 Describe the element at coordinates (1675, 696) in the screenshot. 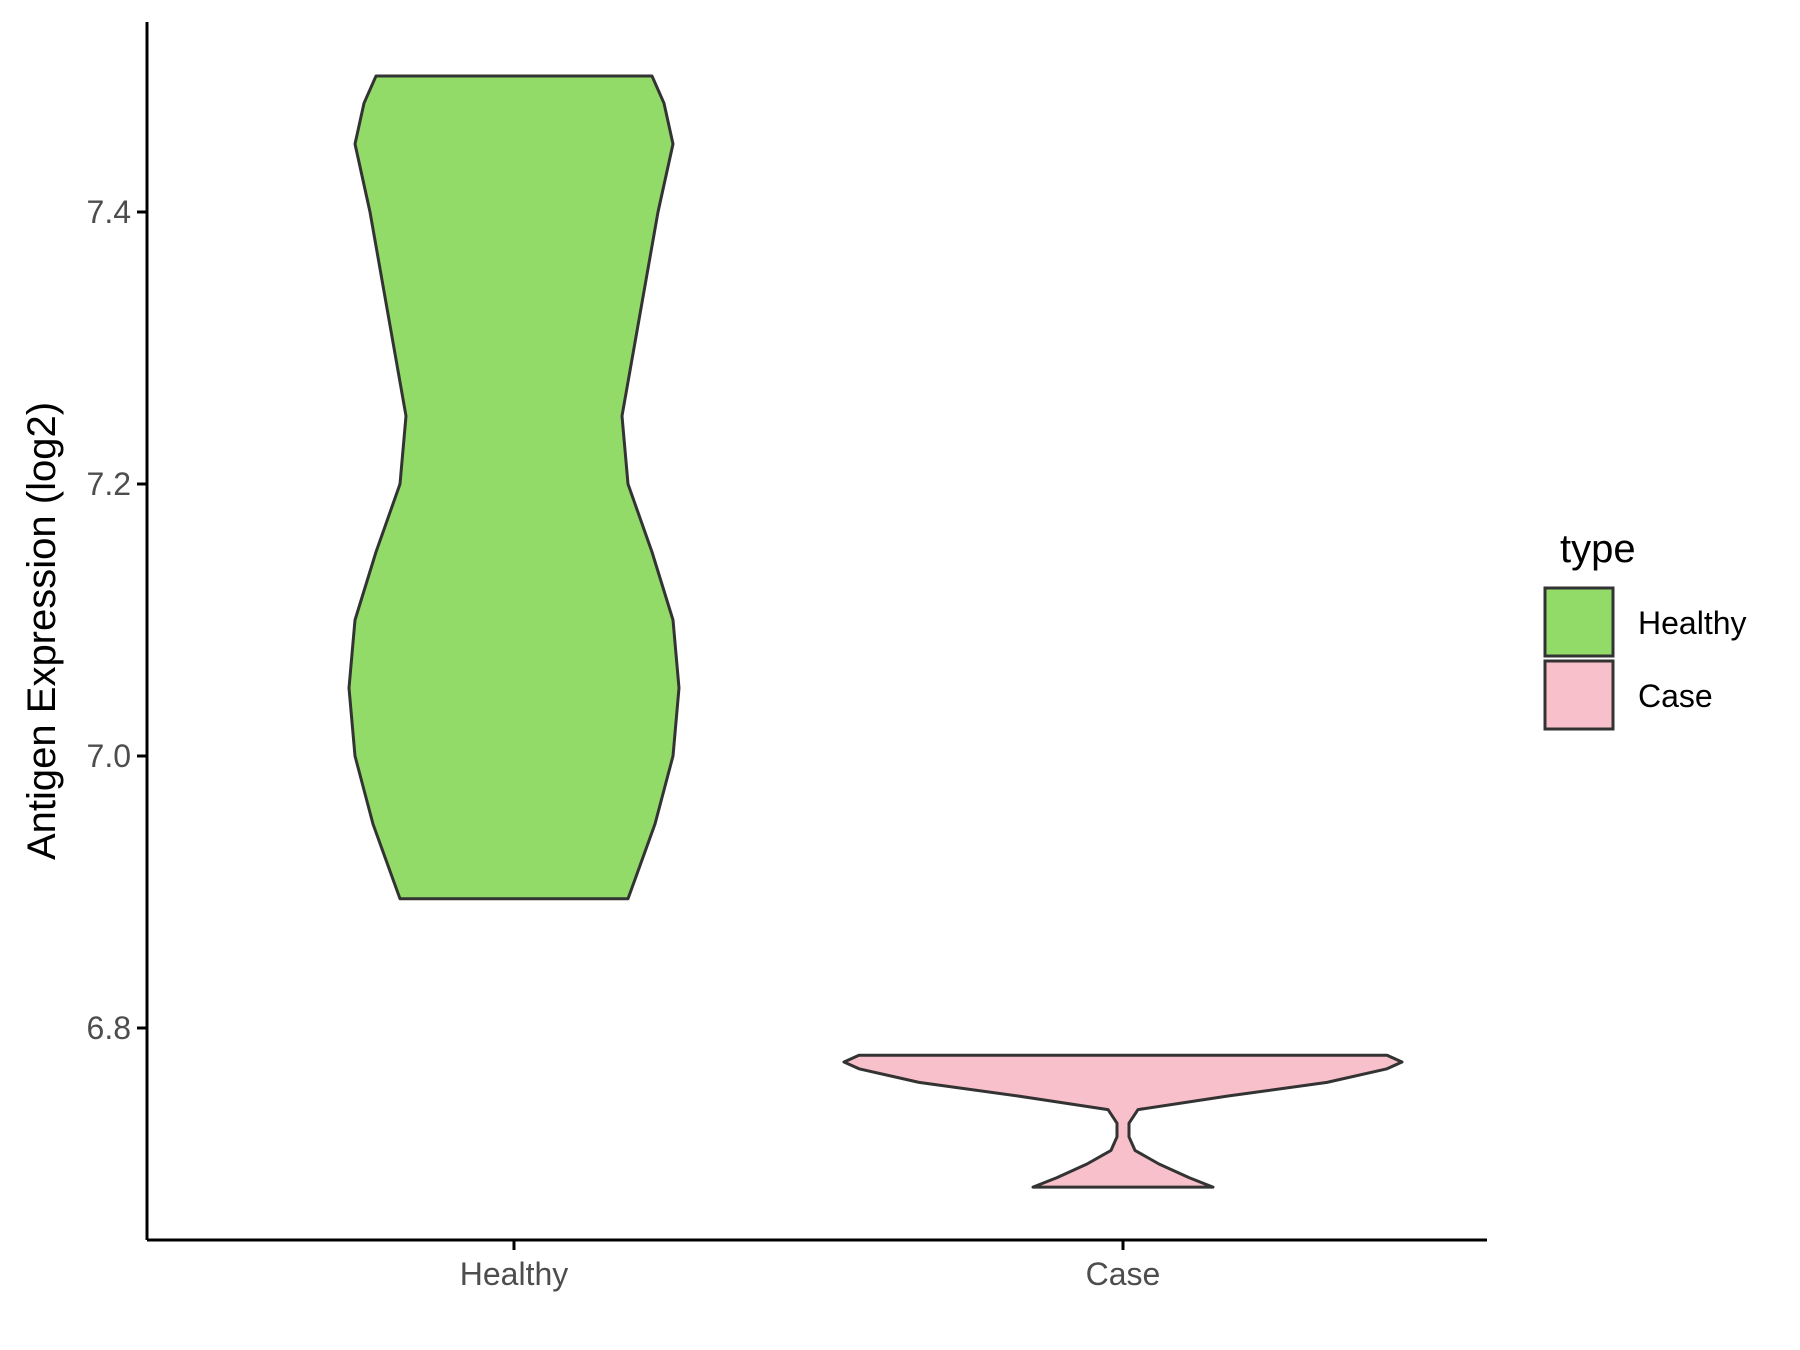

I see `legend-label-case: Case` at that location.